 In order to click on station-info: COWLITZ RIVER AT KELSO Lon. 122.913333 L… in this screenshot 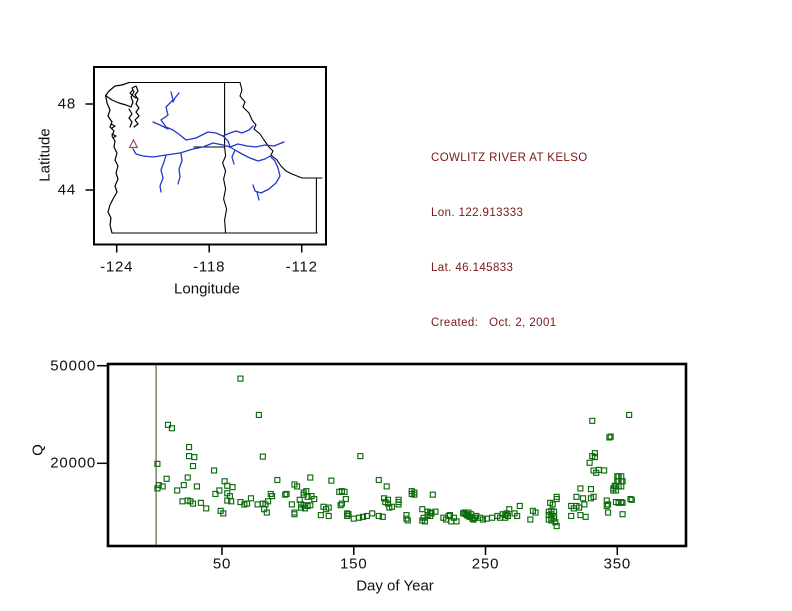, I will do `click(509, 241)`.